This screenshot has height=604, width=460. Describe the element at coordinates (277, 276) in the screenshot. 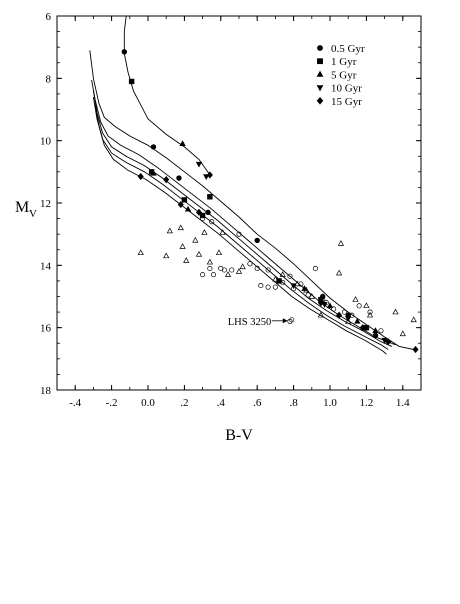

I see `observed-stars` at that location.